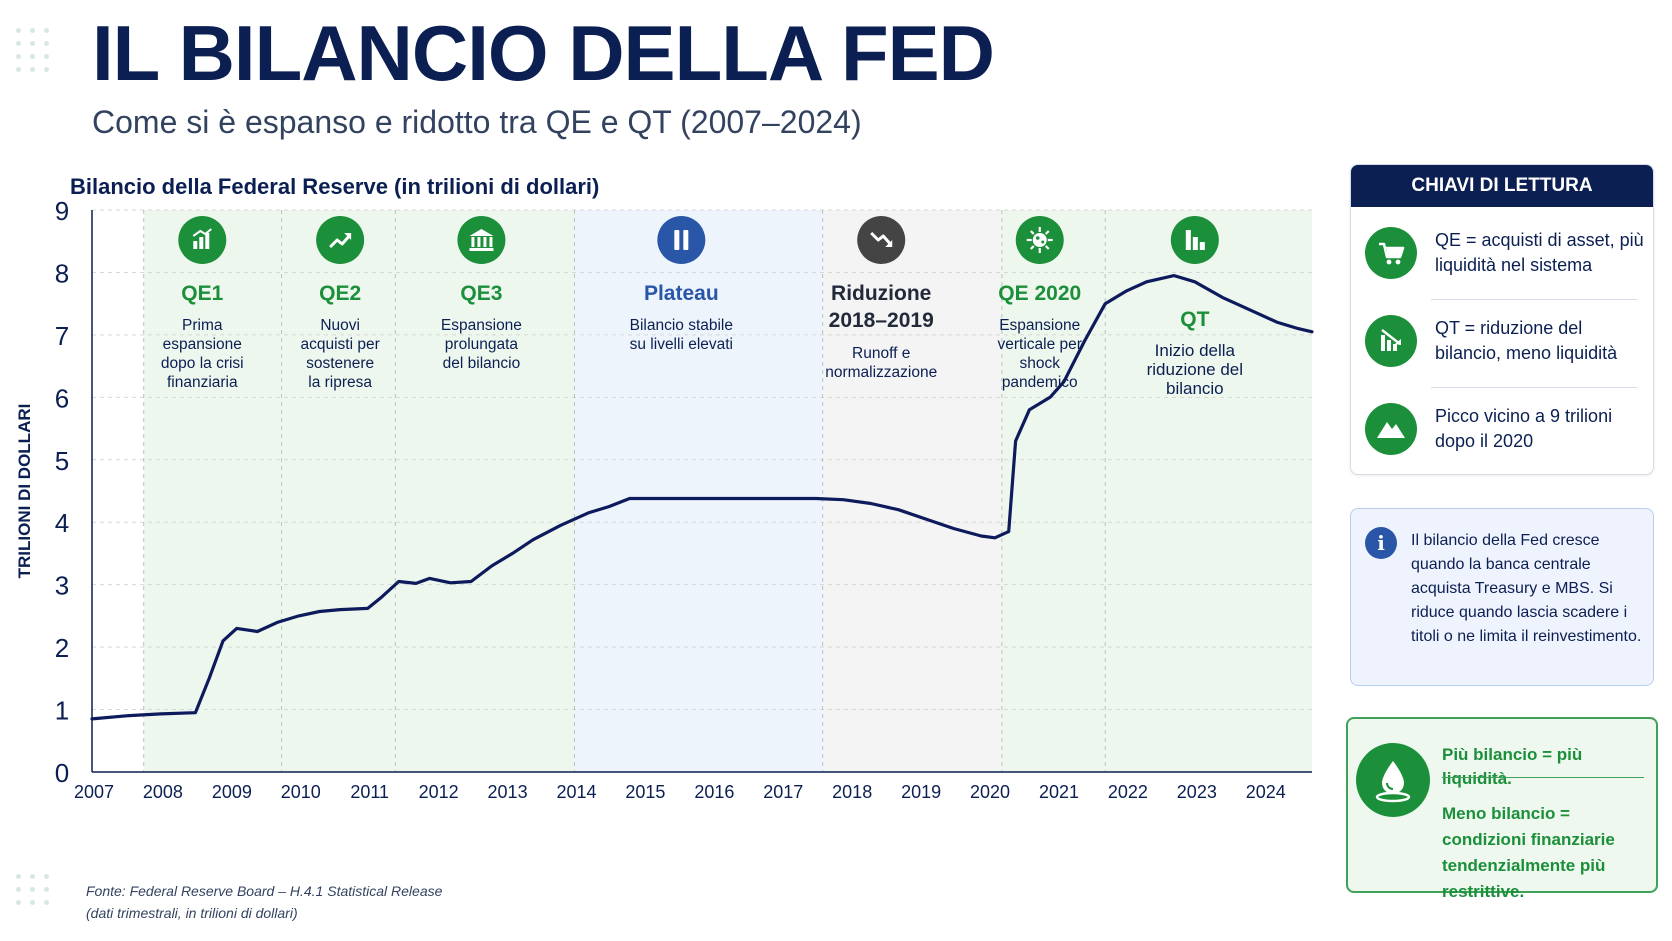 The image size is (1672, 941). I want to click on y-tick-label: 5, so click(62, 461).